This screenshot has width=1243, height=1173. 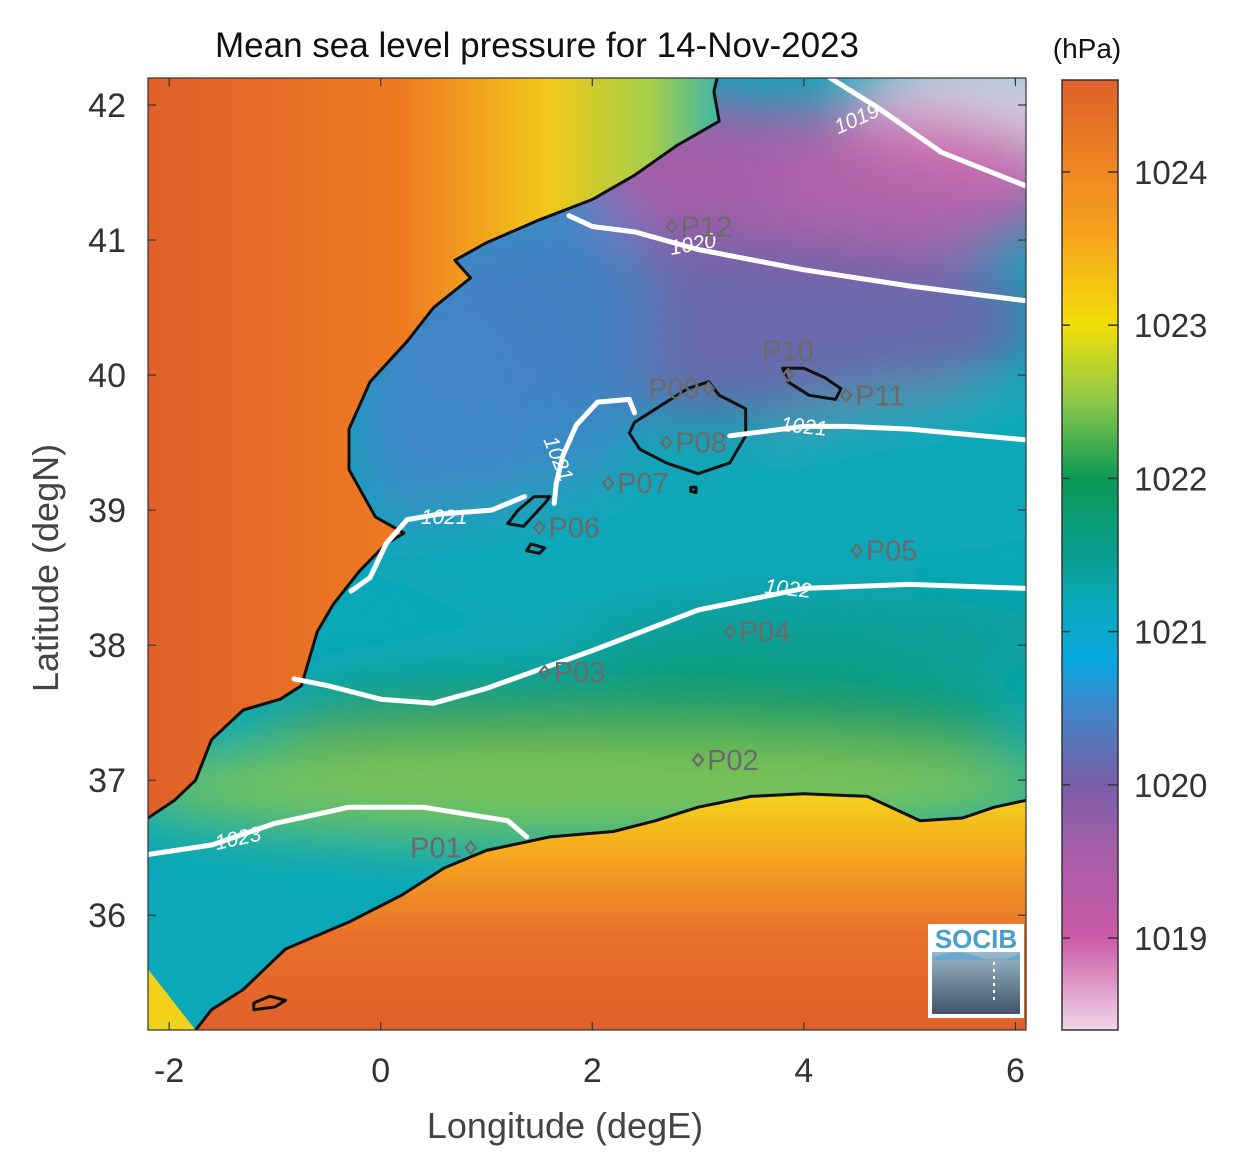 I want to click on y-tick-label: 36, so click(x=107, y=916).